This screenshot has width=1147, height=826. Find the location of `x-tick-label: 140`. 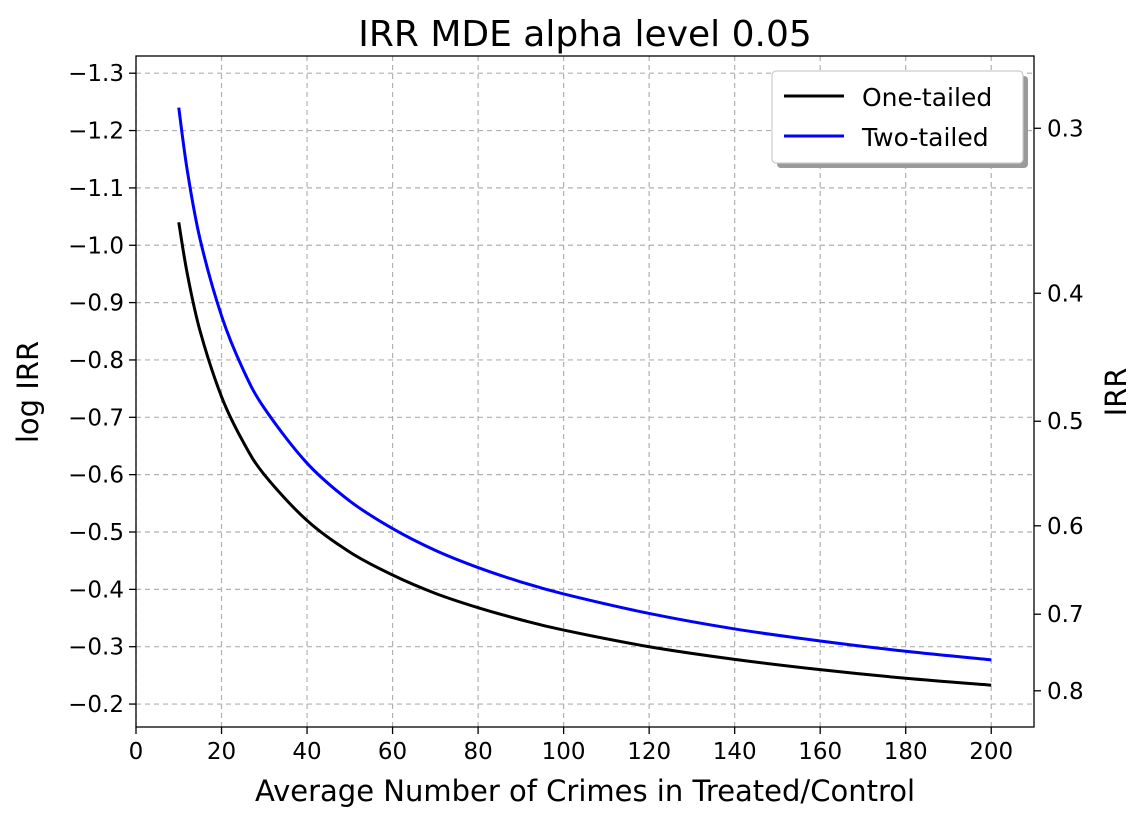

x-tick-label: 140 is located at coordinates (735, 752).